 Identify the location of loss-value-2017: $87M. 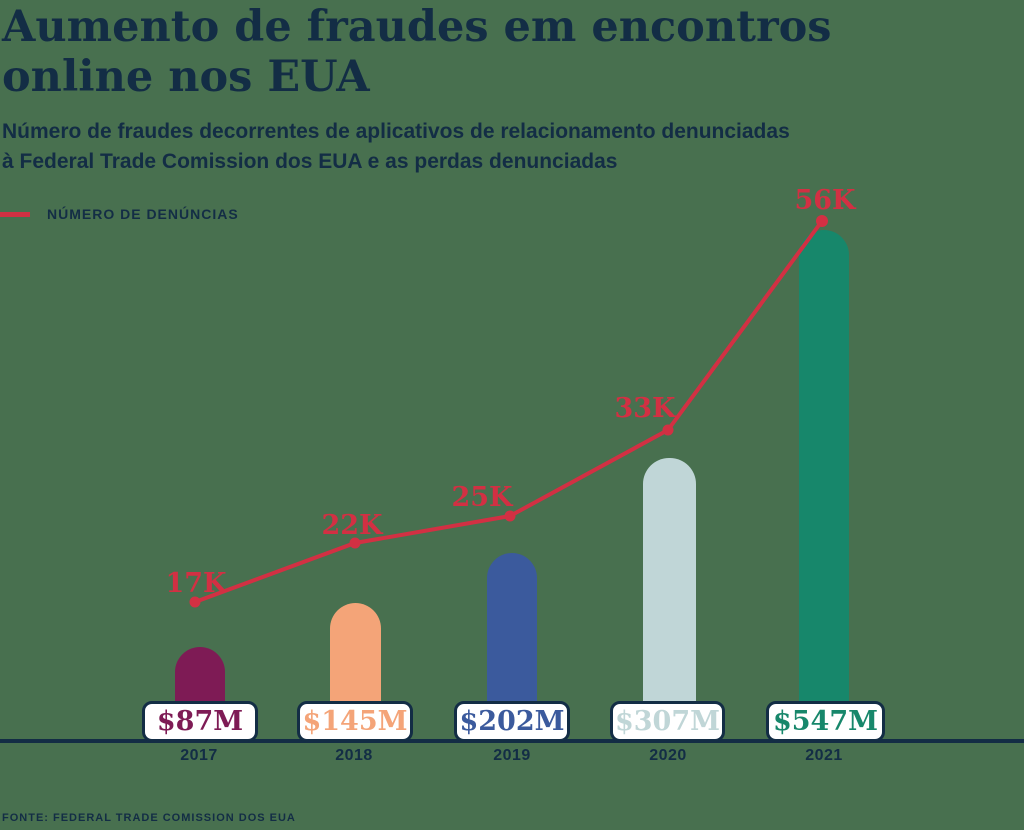
(200, 721).